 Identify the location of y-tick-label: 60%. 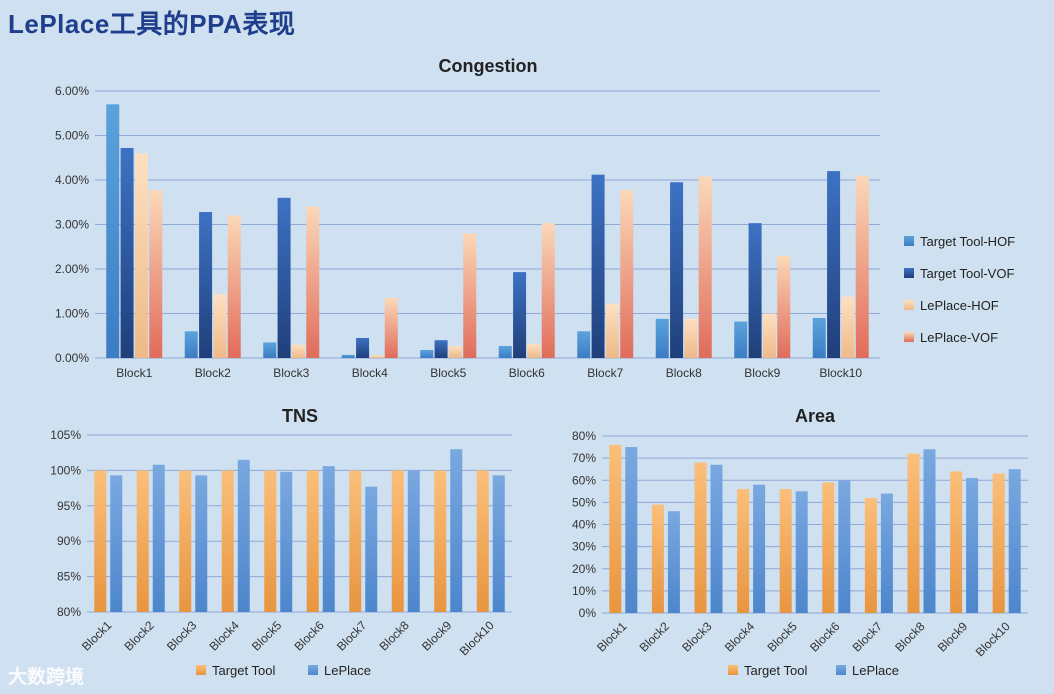
(584, 480).